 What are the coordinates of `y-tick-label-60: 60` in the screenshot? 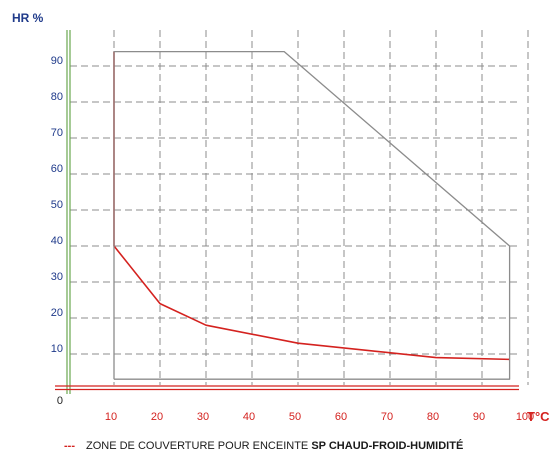 It's located at (57, 169).